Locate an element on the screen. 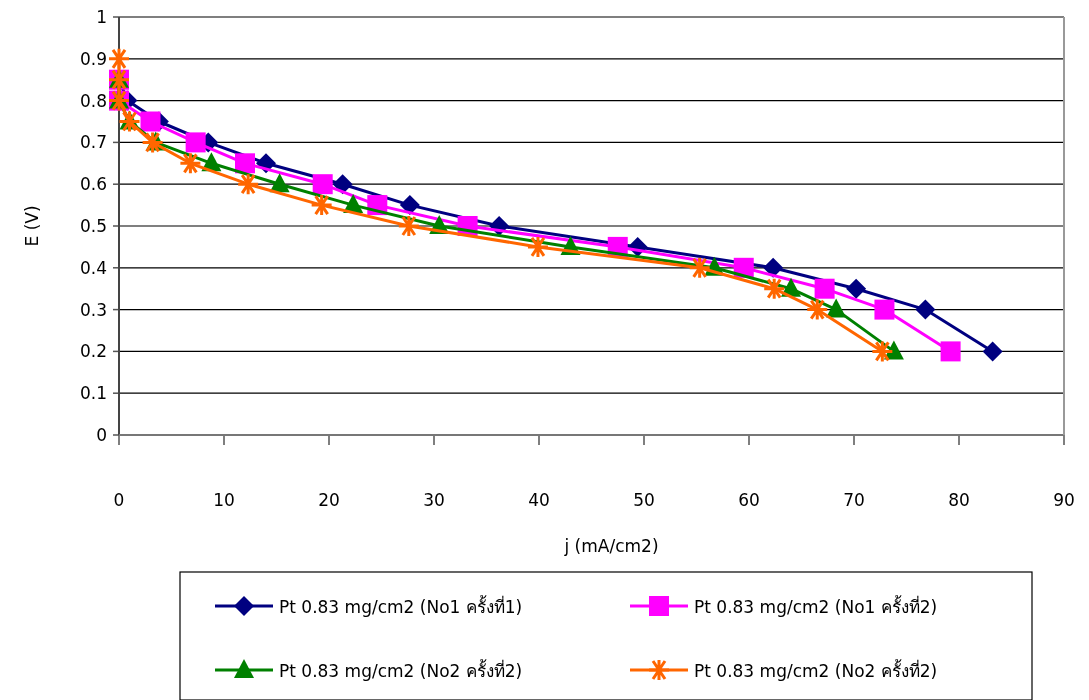 The width and height of the screenshot is (1089, 700). y-tick-label: 0.2 is located at coordinates (93, 351).